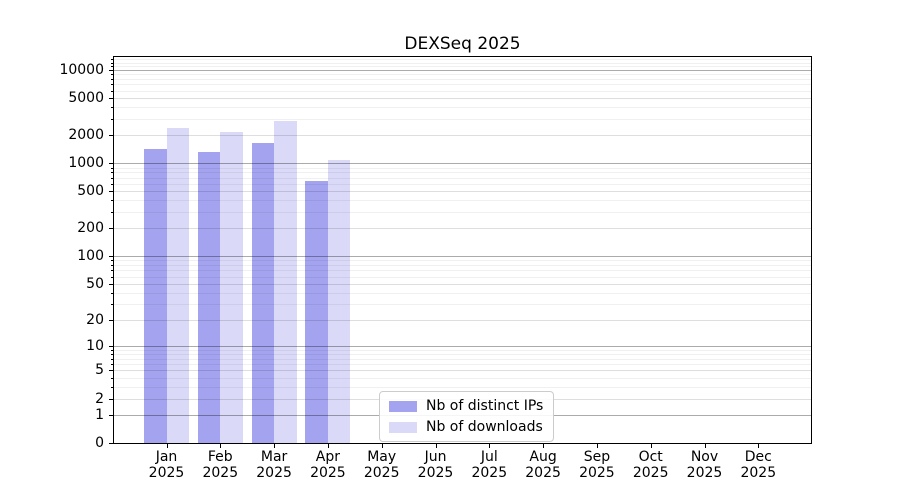  I want to click on y-axis-tick-label: 500, so click(90, 191).